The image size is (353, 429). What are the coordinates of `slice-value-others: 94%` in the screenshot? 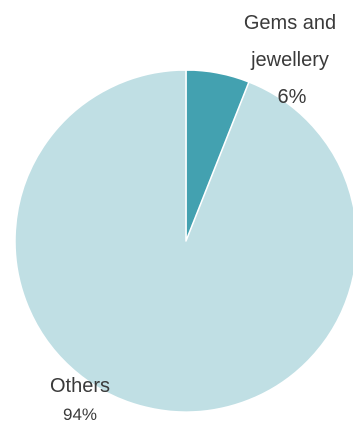 It's located at (80, 414).